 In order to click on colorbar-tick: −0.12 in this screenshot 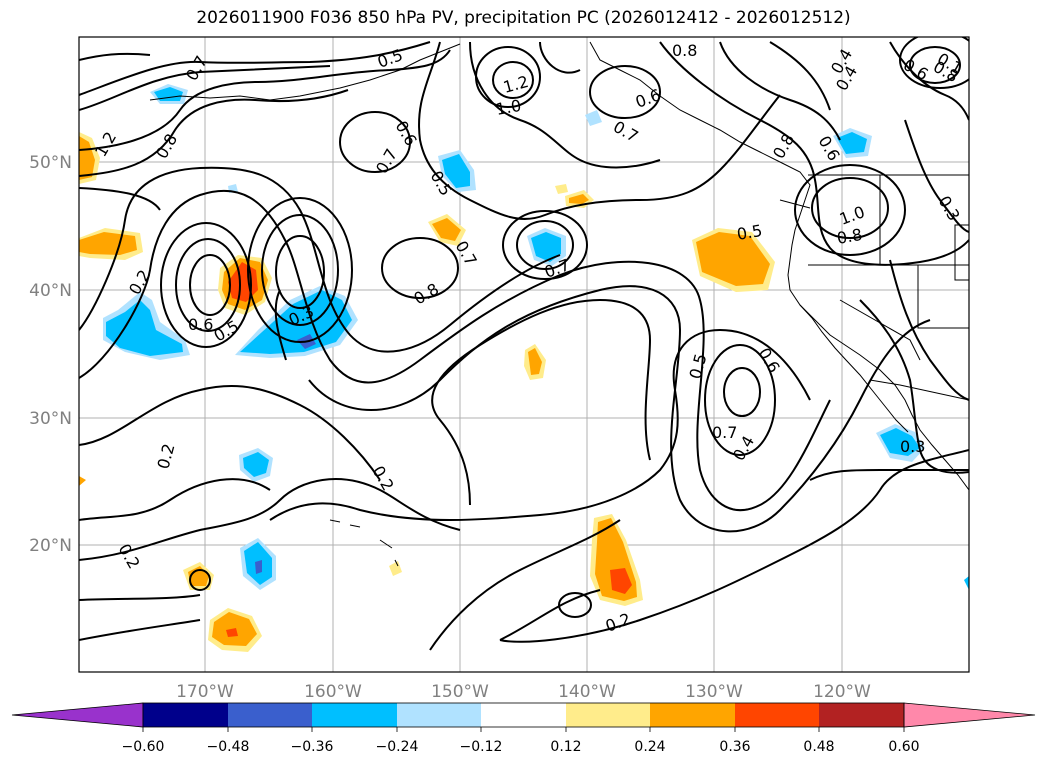, I will do `click(481, 747)`.